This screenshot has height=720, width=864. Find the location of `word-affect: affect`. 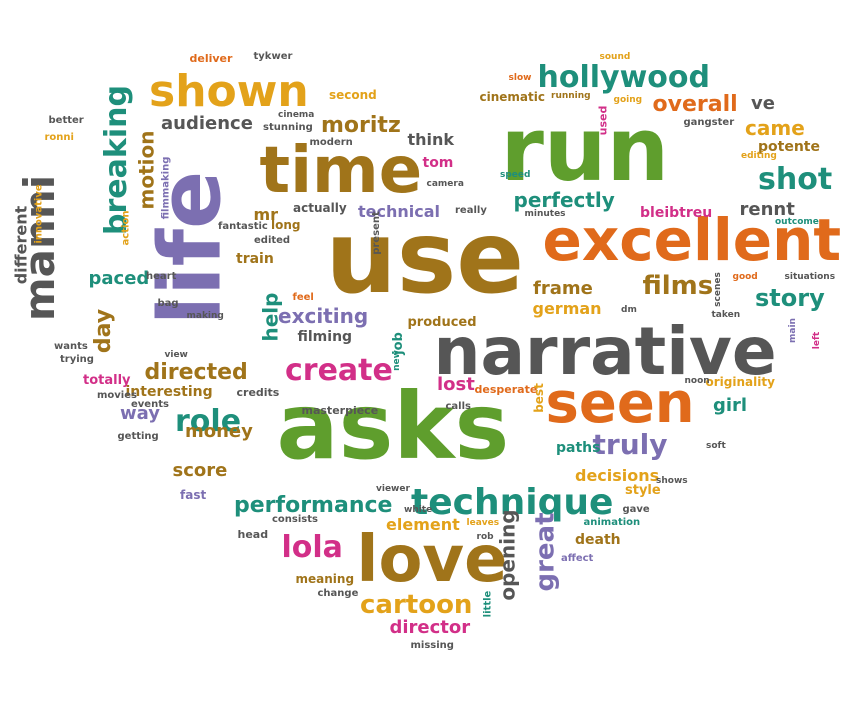

word-affect: affect is located at coordinates (577, 558).